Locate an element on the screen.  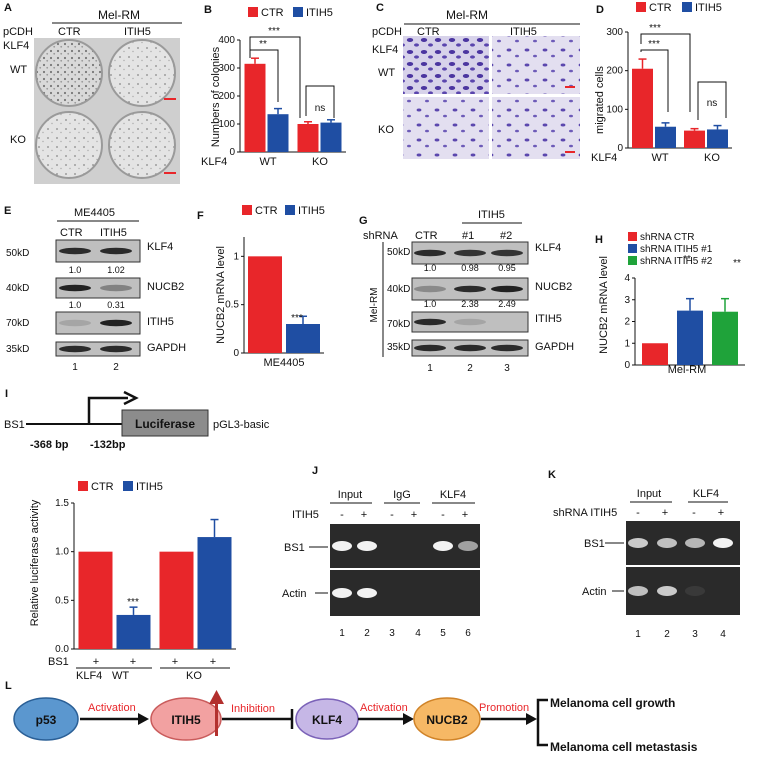
panel-k-lane-4: 4 is located at coordinates (723, 634).